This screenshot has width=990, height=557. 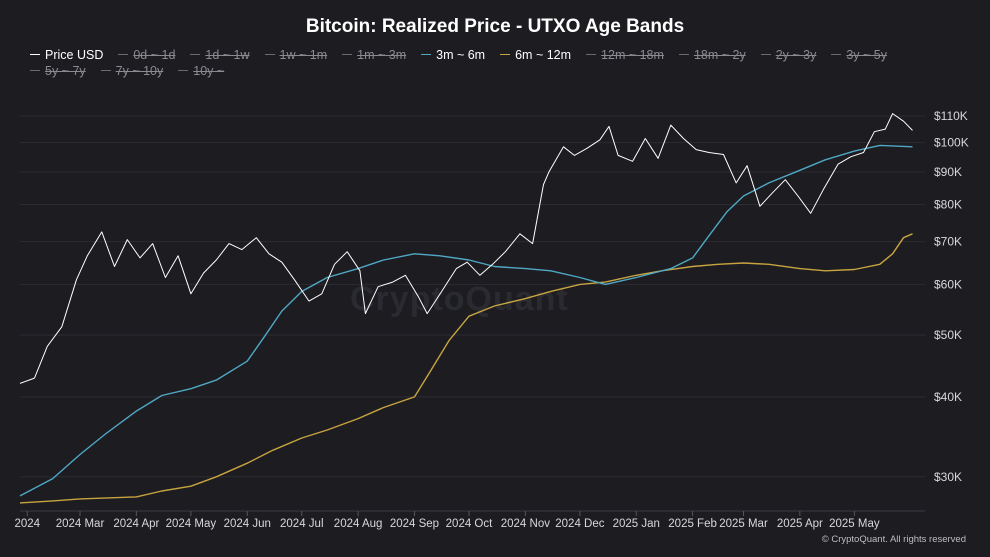 What do you see at coordinates (358, 524) in the screenshot?
I see `x-tick-label: 2024 Aug` at bounding box center [358, 524].